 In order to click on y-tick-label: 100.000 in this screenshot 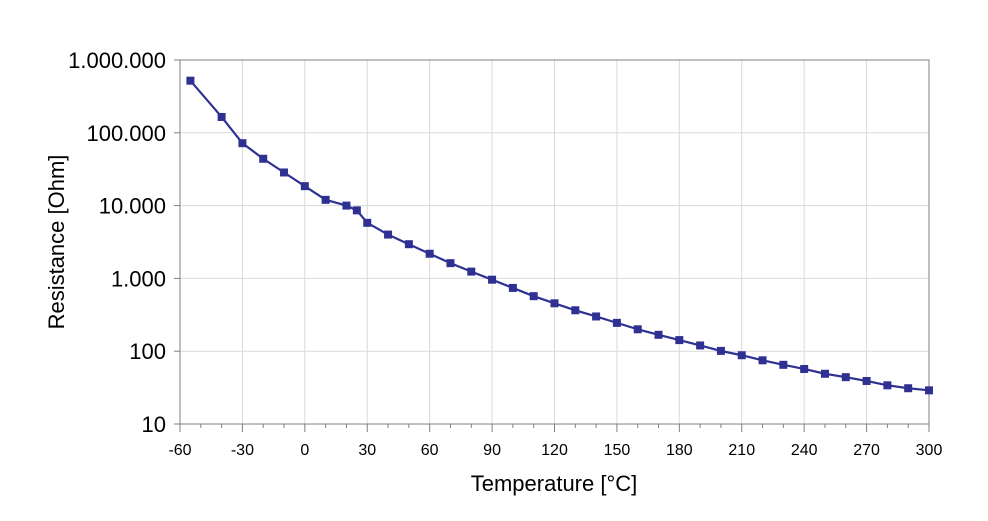, I will do `click(126, 133)`.